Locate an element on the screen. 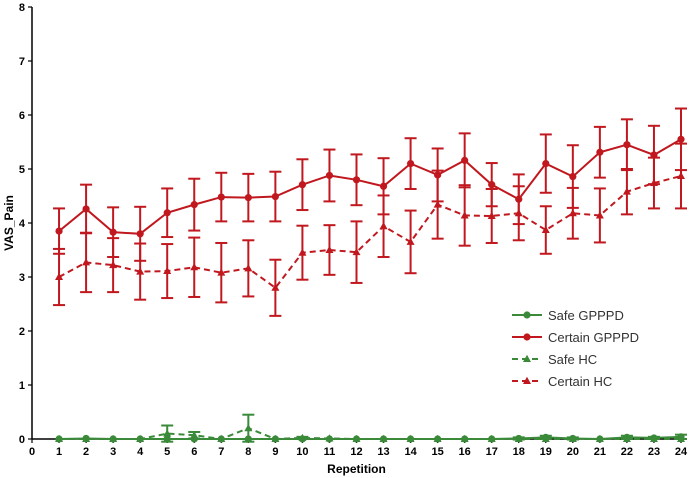 The width and height of the screenshot is (689, 478). y-tick-label: 4 is located at coordinates (22, 224).